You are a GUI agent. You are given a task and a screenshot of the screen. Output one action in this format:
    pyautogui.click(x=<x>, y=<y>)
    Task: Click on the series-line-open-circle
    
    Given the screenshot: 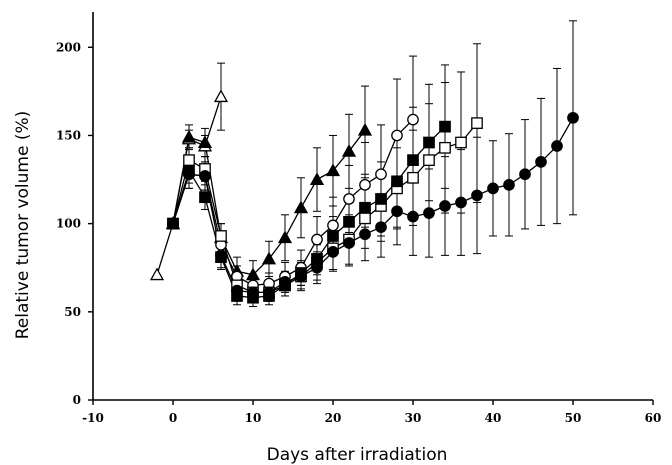 What is the action you would take?
    pyautogui.click(x=293, y=203)
    